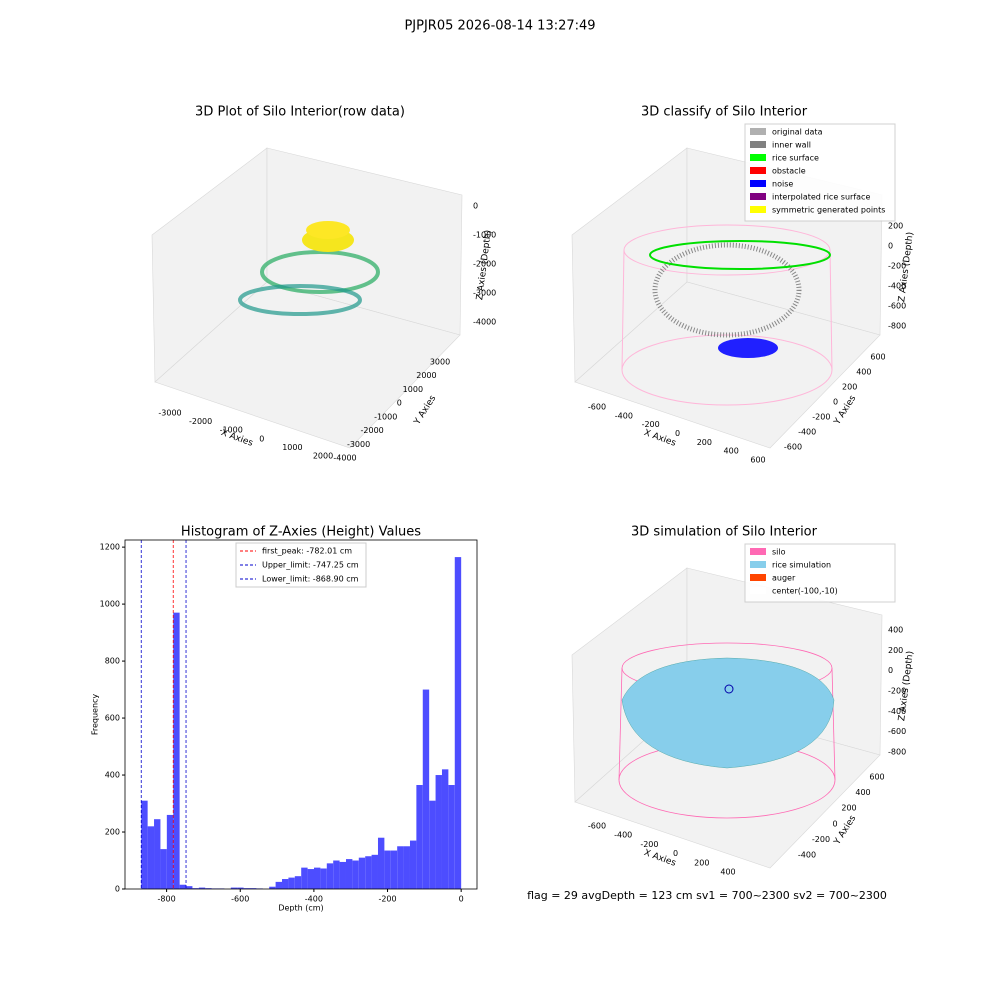 The image size is (1000, 1000). What do you see at coordinates (200, 421) in the screenshot?
I see `x-tick-label: -2000` at bounding box center [200, 421].